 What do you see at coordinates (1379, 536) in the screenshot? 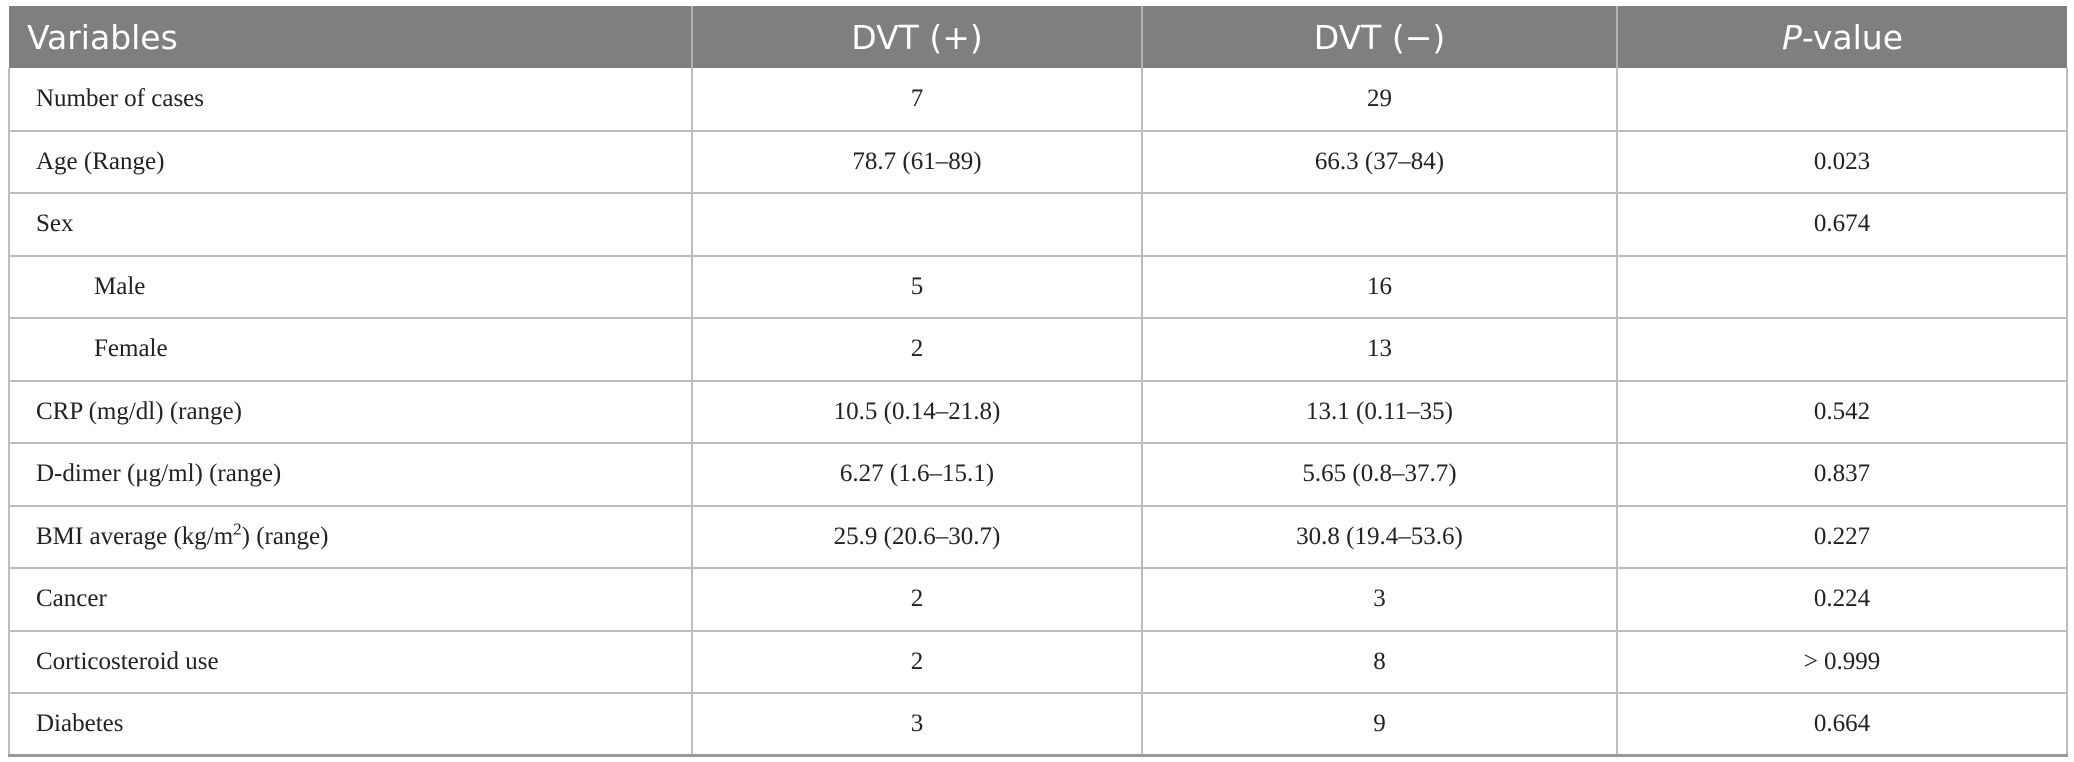
I see `cell-dvt-negative: 30.8 (19.4–53.6)` at bounding box center [1379, 536].